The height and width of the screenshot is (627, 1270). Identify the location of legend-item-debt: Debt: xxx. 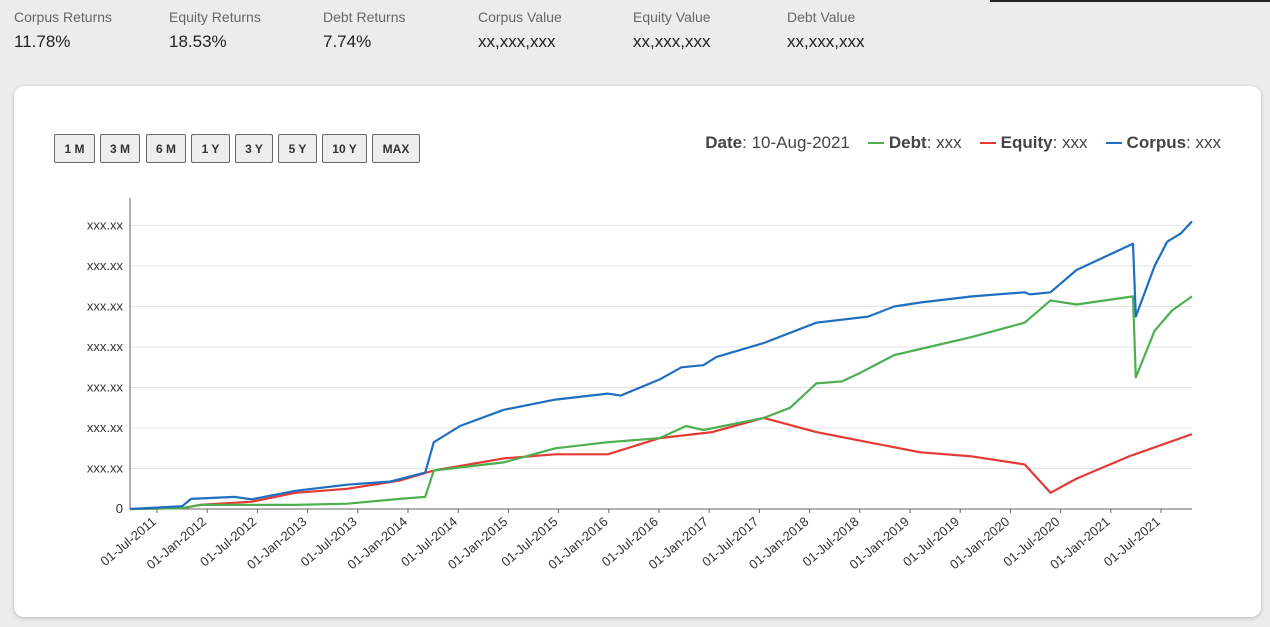
(914, 143).